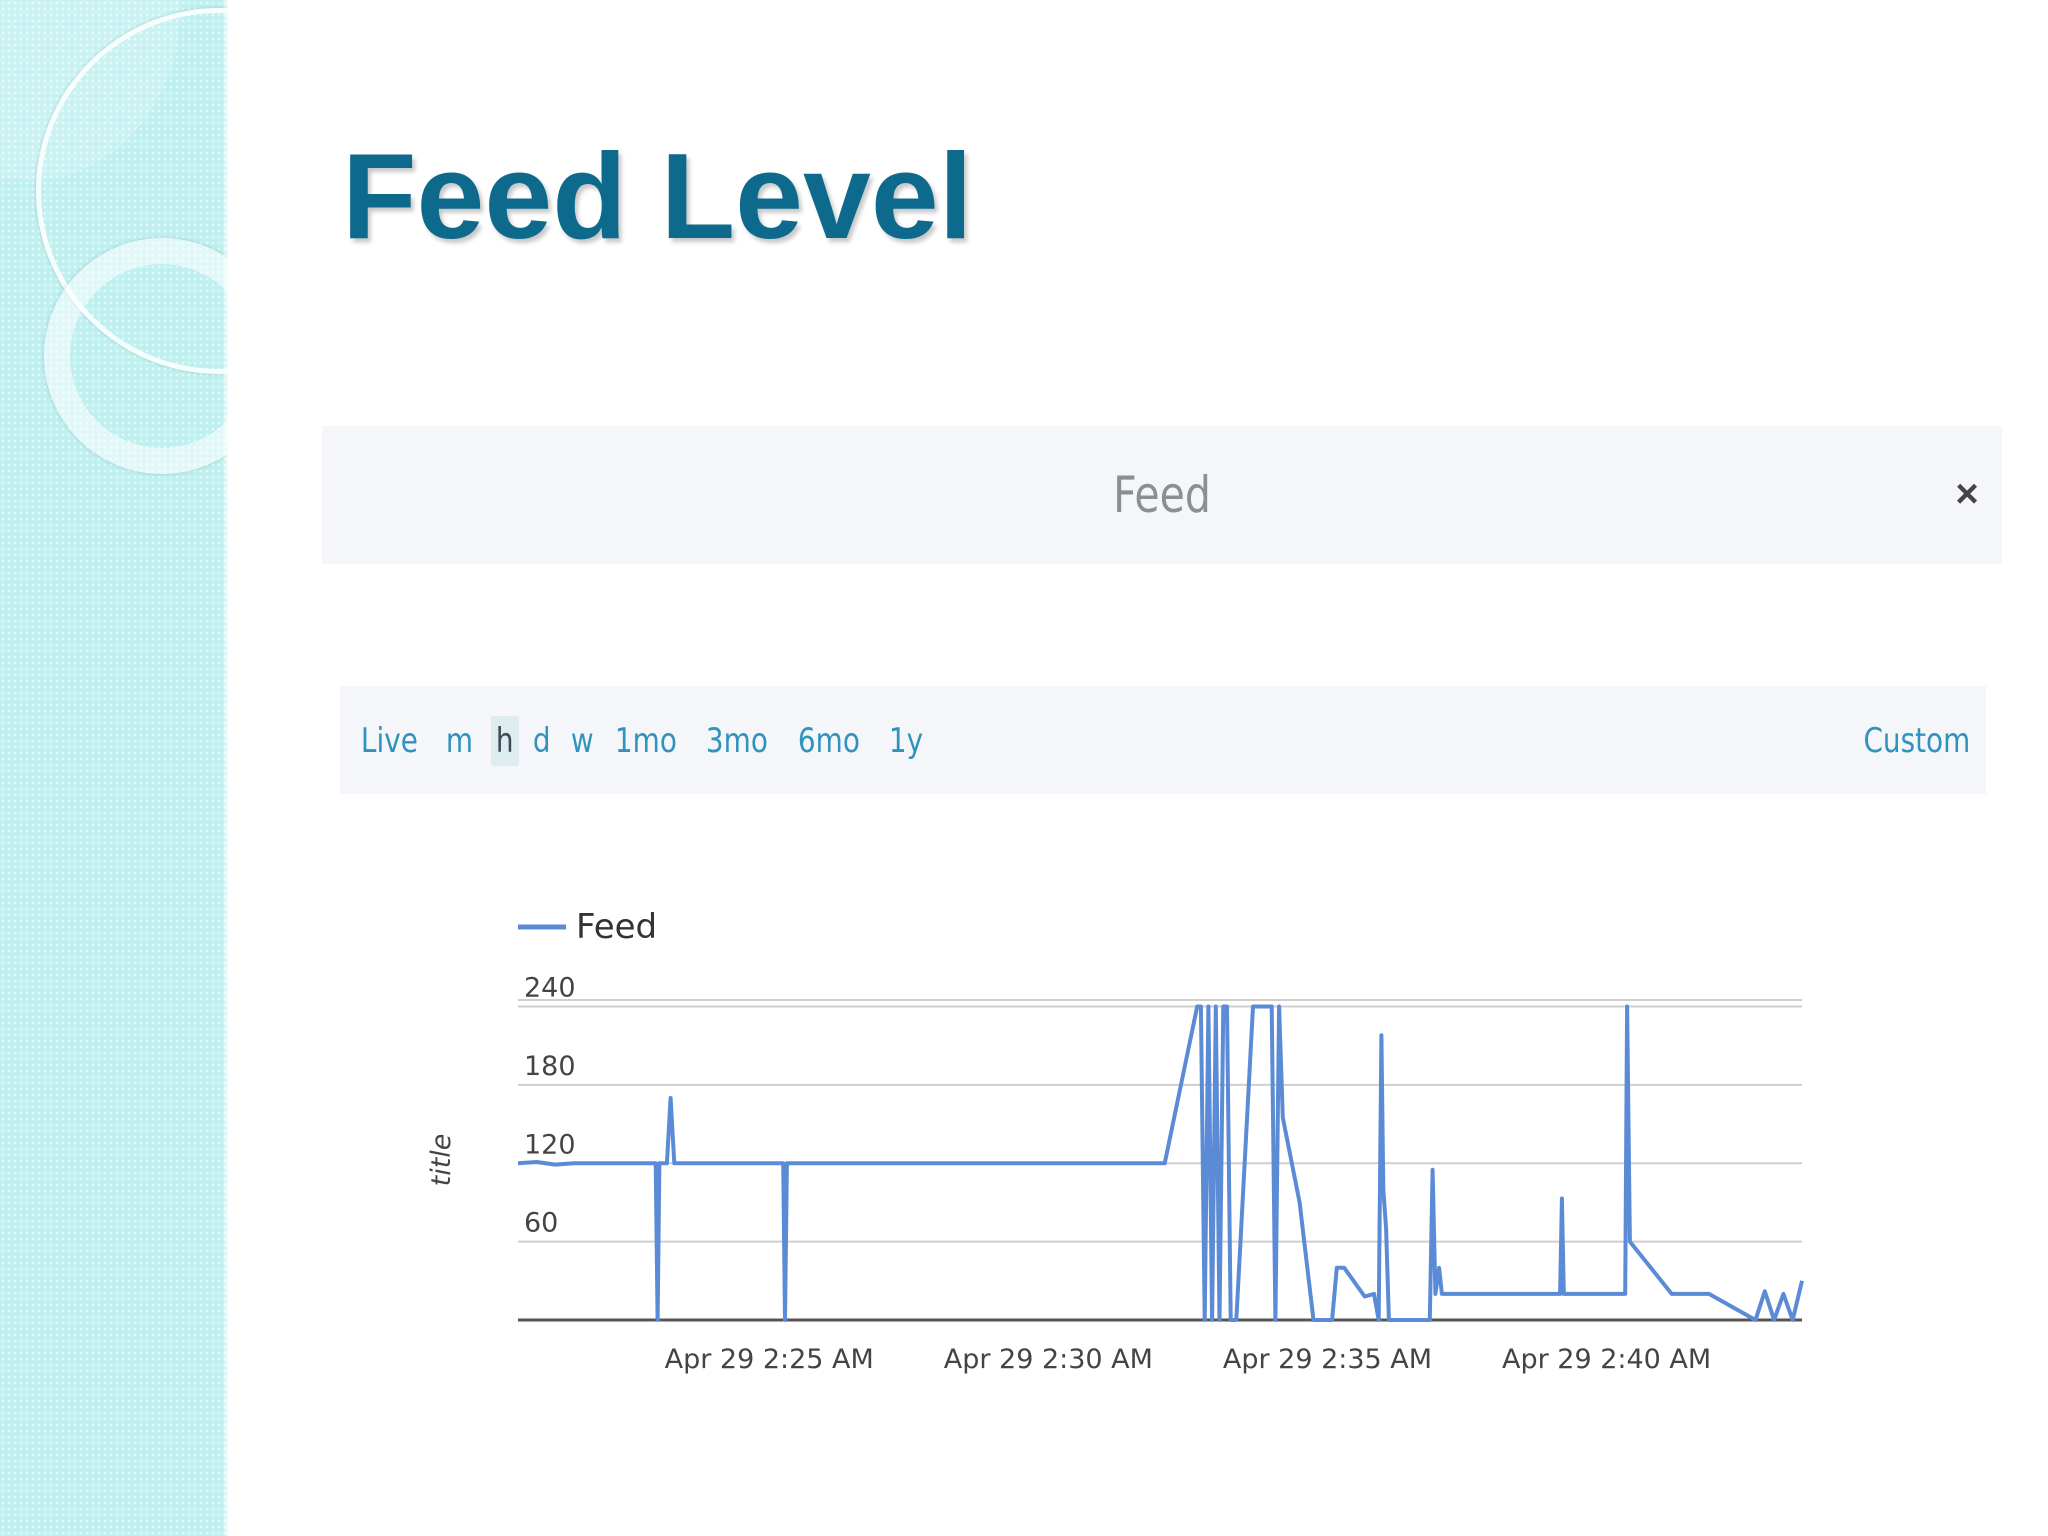 This screenshot has height=1536, width=2048. What do you see at coordinates (828, 741) in the screenshot?
I see `range-button-6-months: 6mo` at bounding box center [828, 741].